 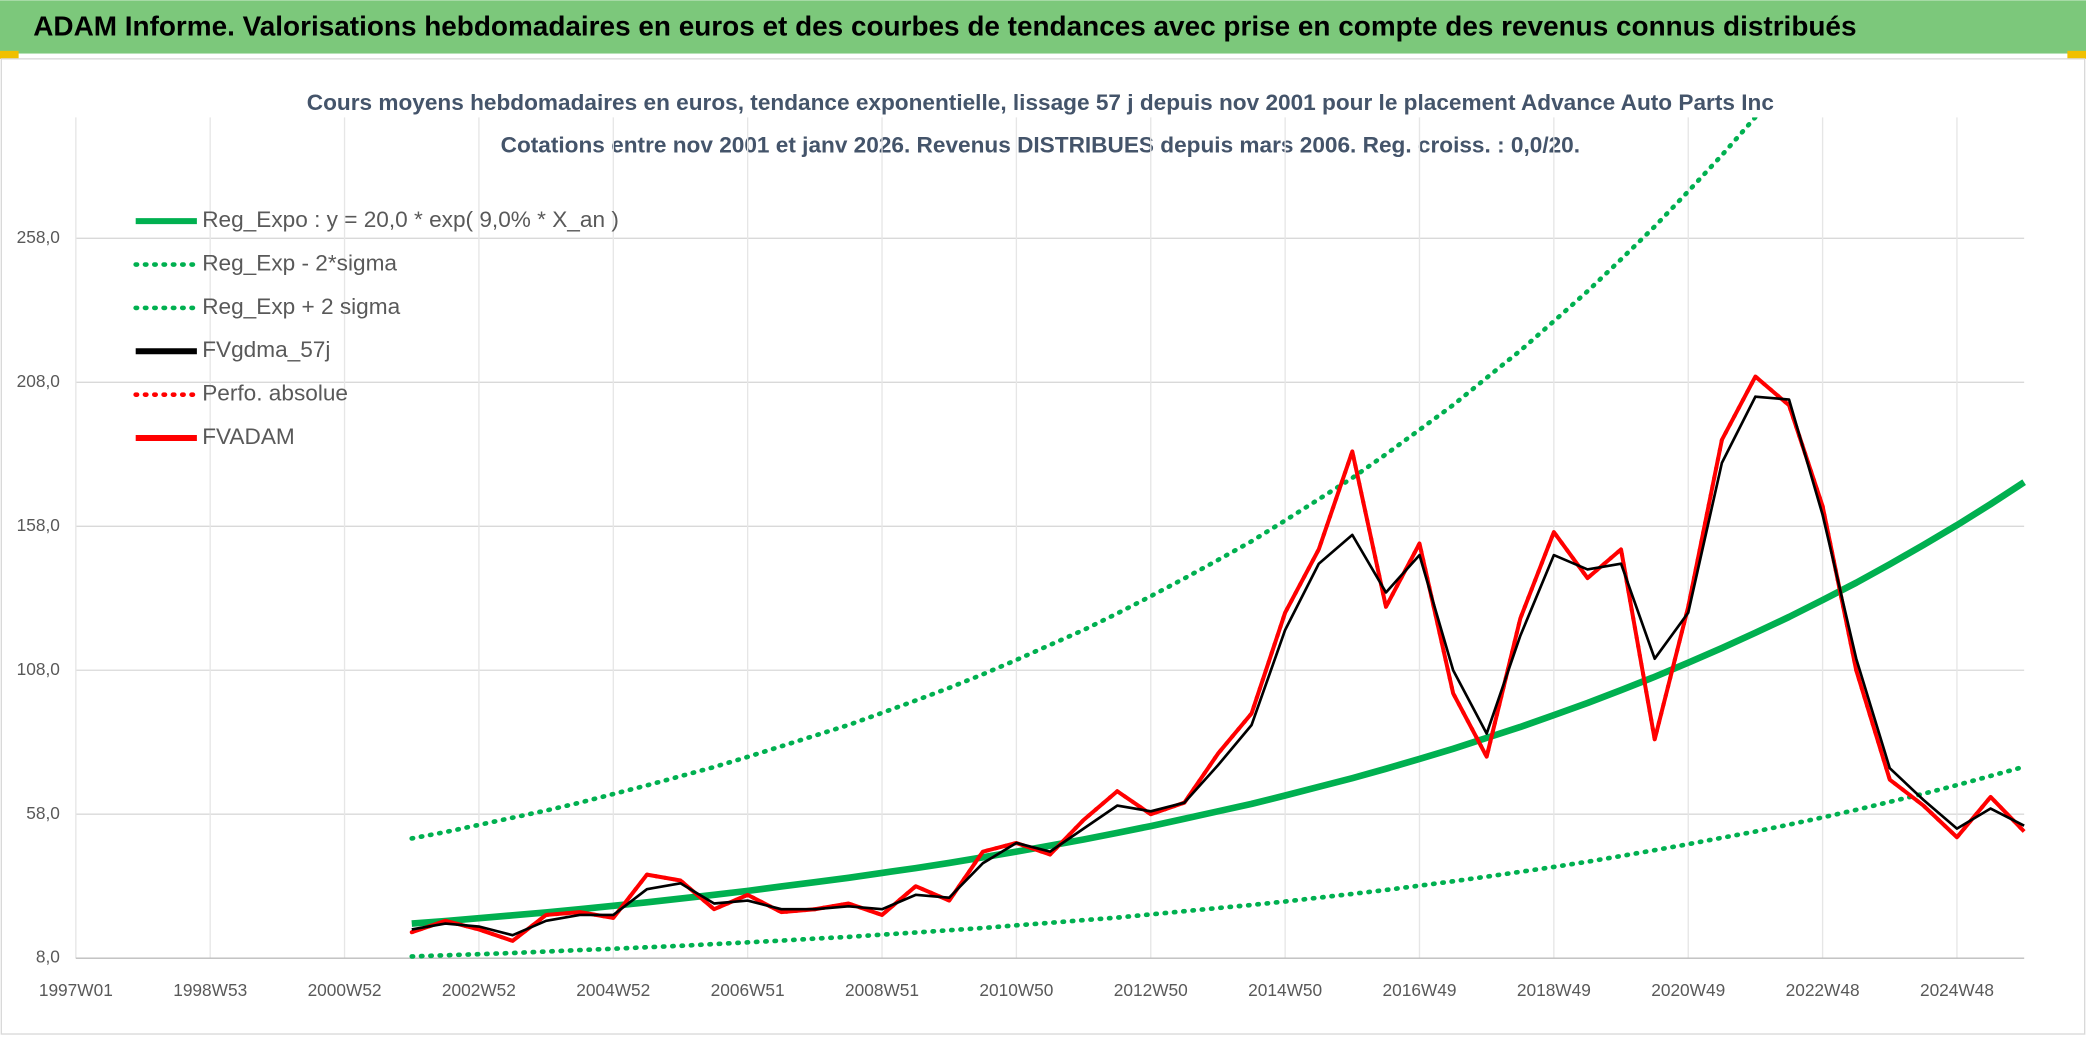 What do you see at coordinates (43, 813) in the screenshot?
I see `y-tick-label: 58,0` at bounding box center [43, 813].